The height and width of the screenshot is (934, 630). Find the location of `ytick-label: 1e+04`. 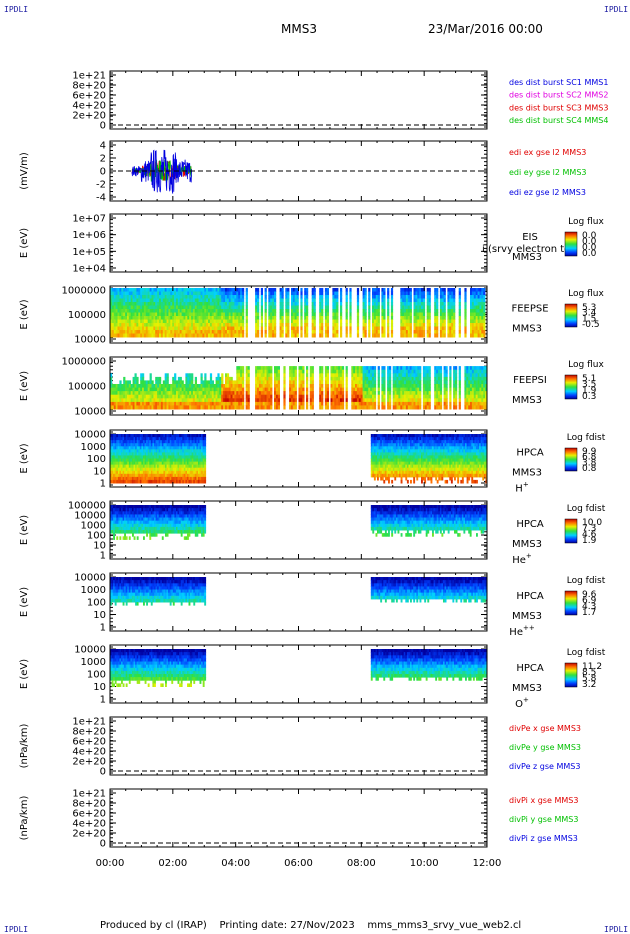

ytick-label: 1e+04 is located at coordinates (89, 269).